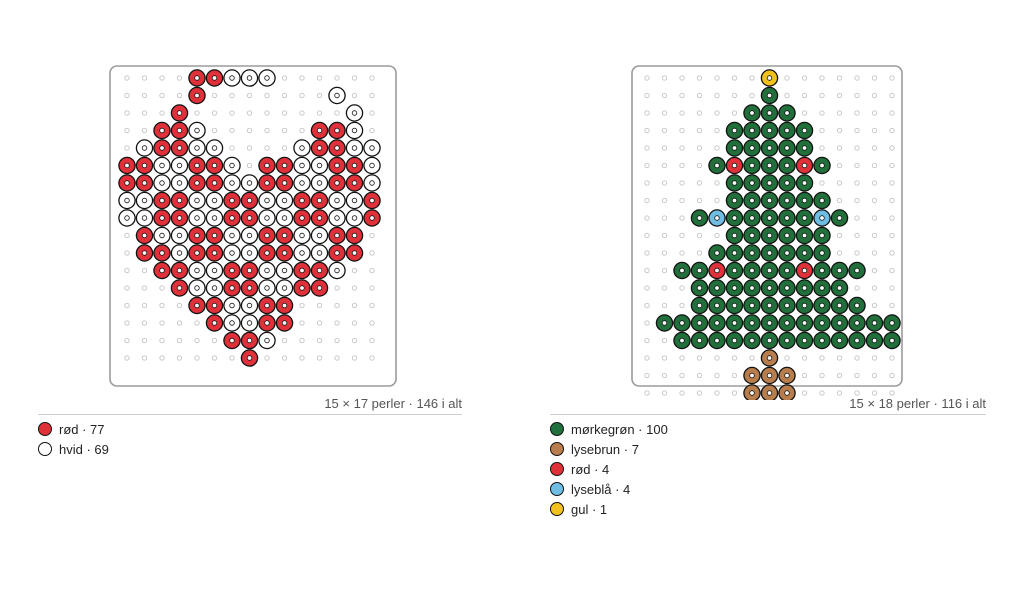 This screenshot has width=1020, height=600. I want to click on legend-label: mørkegrøn · 100, so click(619, 429).